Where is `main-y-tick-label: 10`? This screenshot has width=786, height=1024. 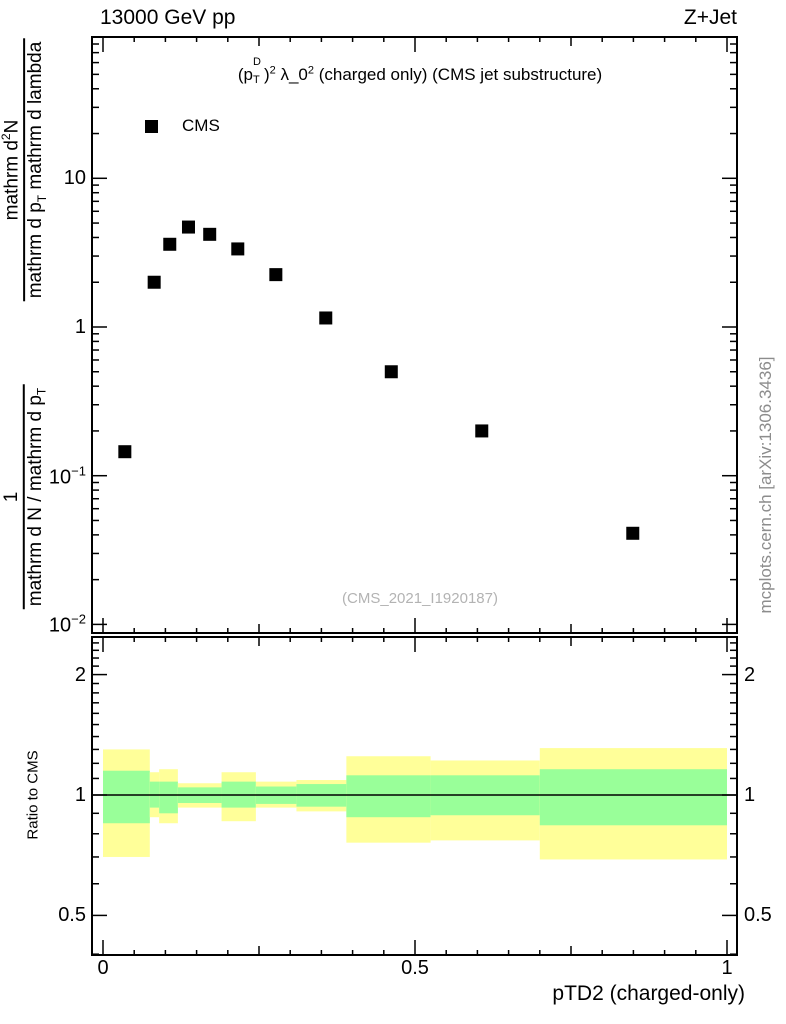 main-y-tick-label: 10 is located at coordinates (74, 178).